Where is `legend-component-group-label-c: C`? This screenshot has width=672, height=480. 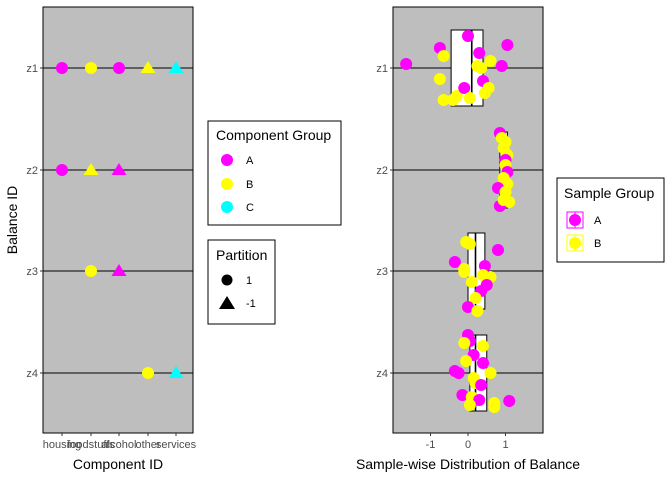 legend-component-group-label-c: C is located at coordinates (250, 208).